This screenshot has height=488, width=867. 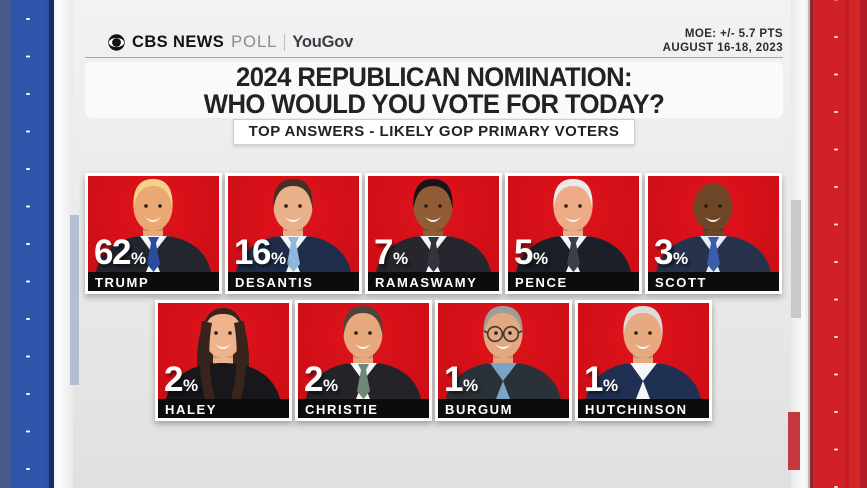 I want to click on candidate-card: 2% CHRISTIE, so click(x=363, y=360).